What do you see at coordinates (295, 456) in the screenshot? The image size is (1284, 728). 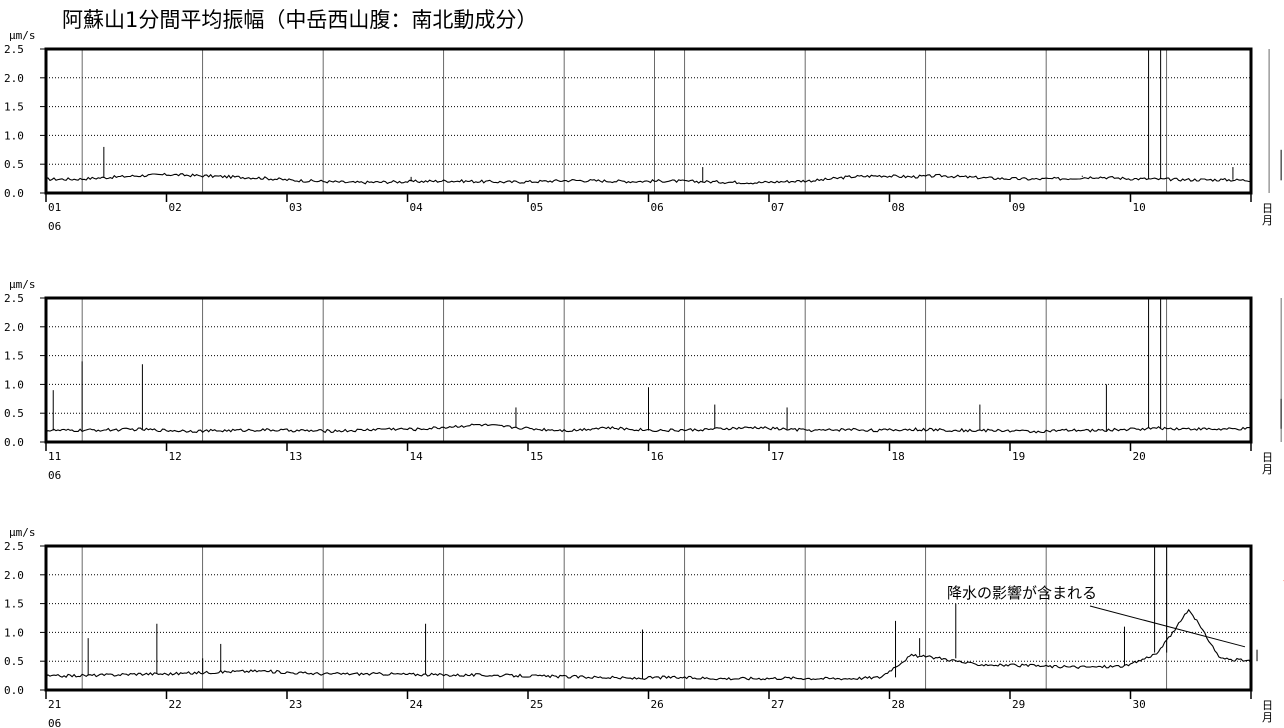 I see `x-tick-label: 13` at bounding box center [295, 456].